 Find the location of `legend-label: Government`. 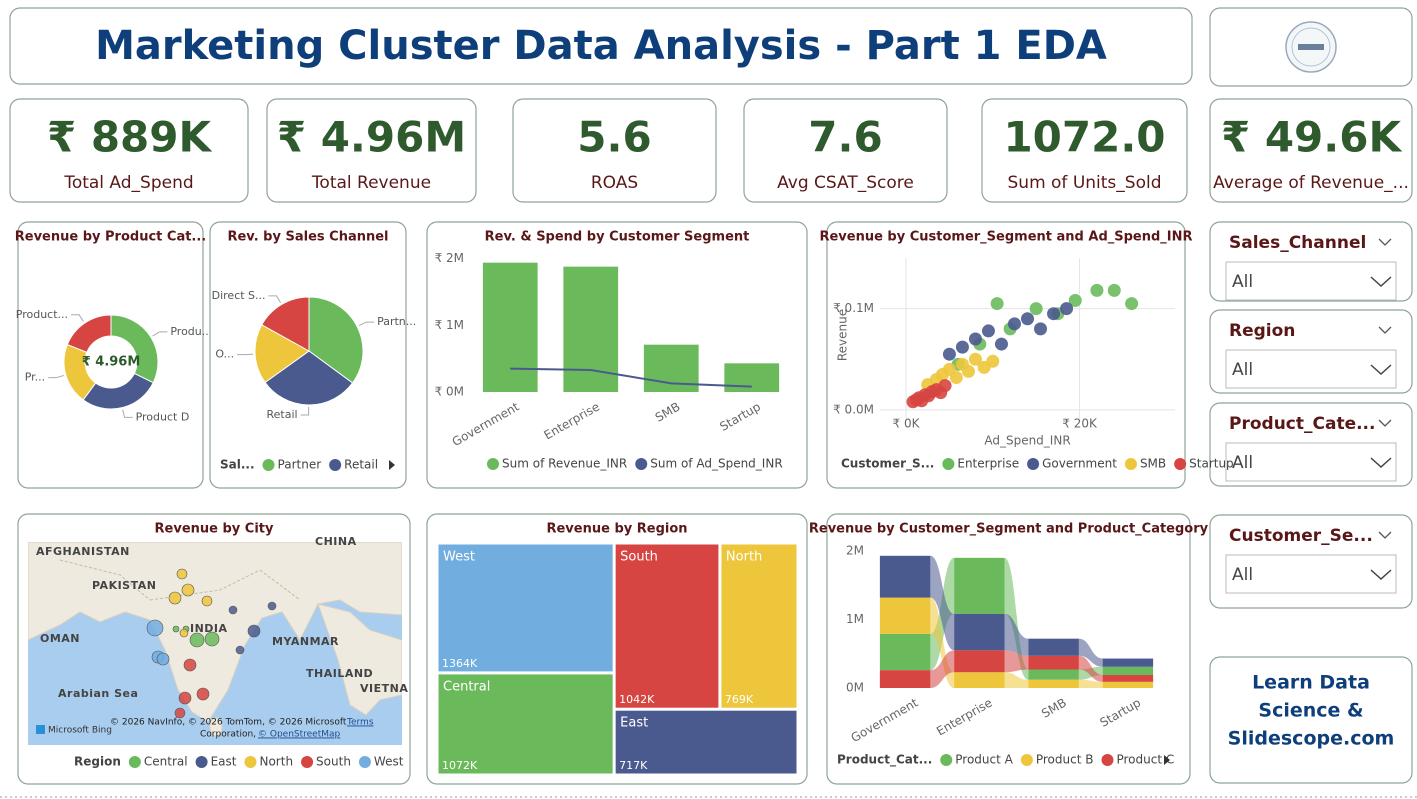

legend-label: Government is located at coordinates (1079, 464).